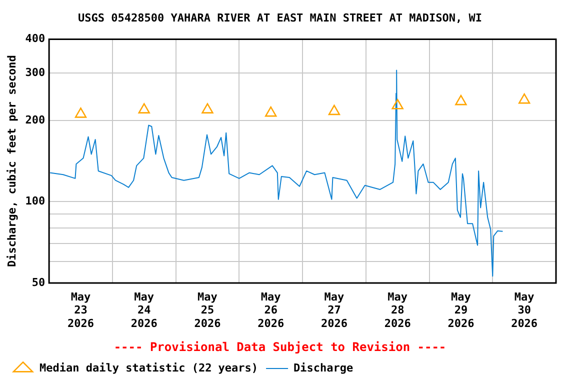  What do you see at coordinates (398, 310) in the screenshot?
I see `x-tick-label: May 28 2026` at bounding box center [398, 310].